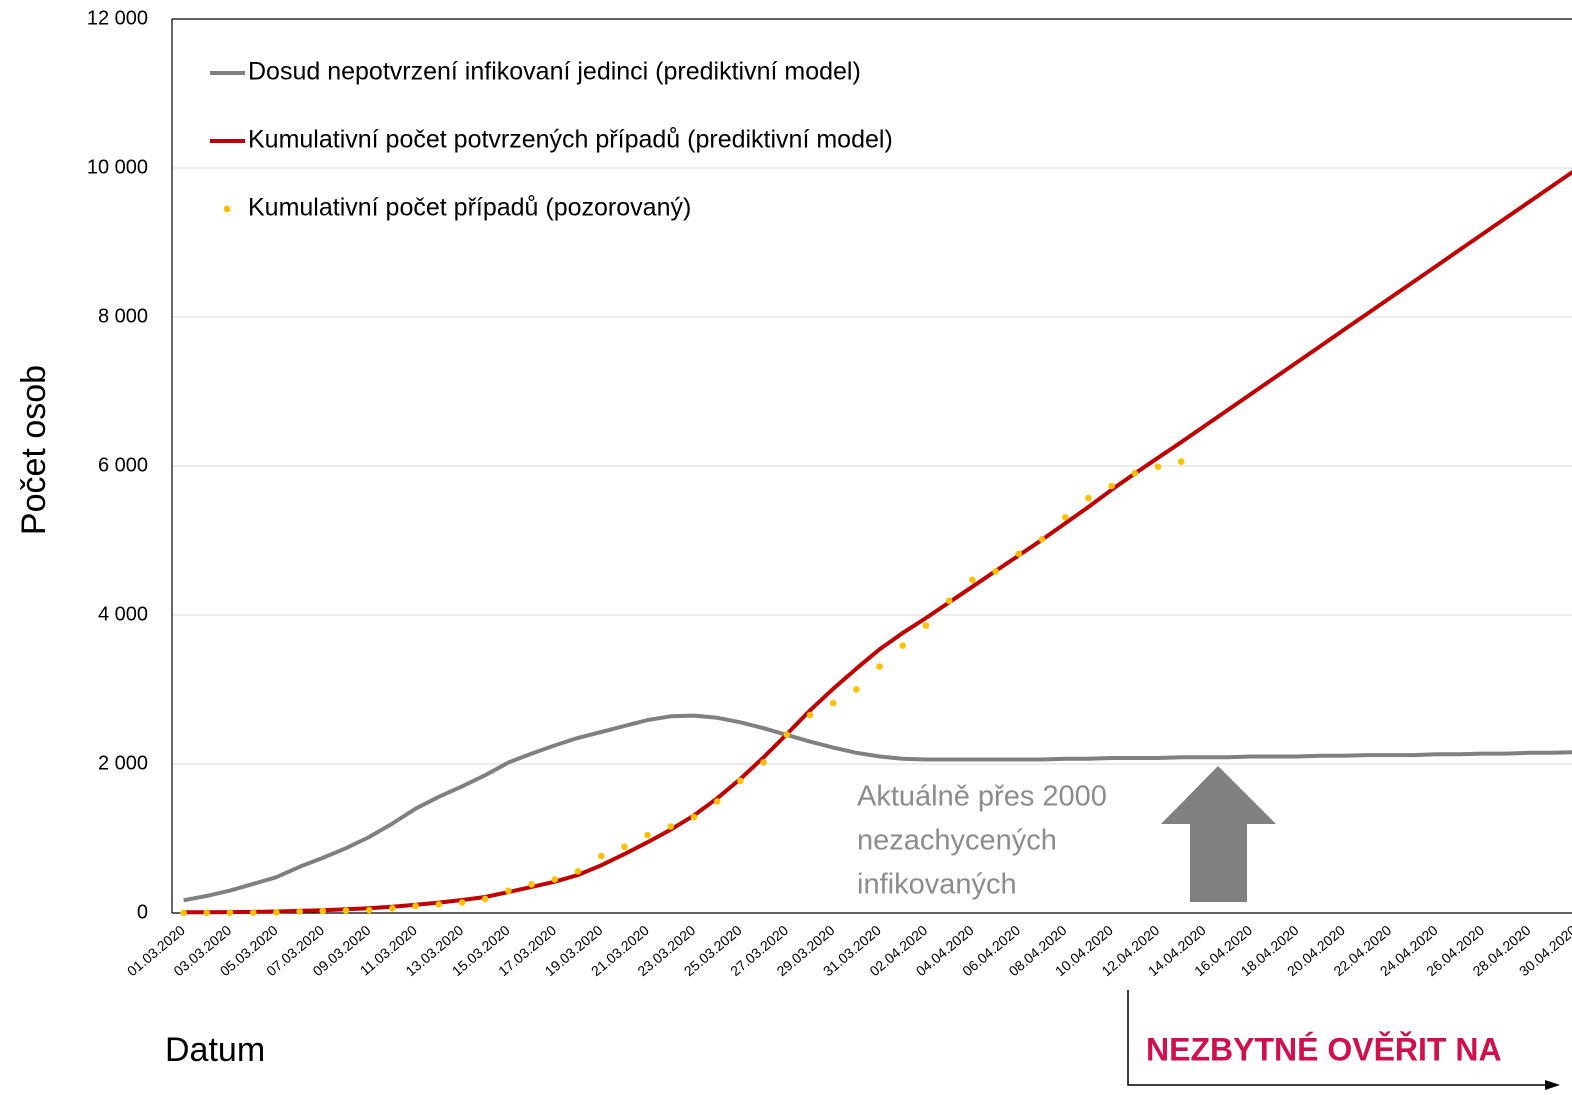  What do you see at coordinates (469, 208) in the screenshot?
I see `legend-label: Kumulativní počet případů (pozorovaný)` at bounding box center [469, 208].